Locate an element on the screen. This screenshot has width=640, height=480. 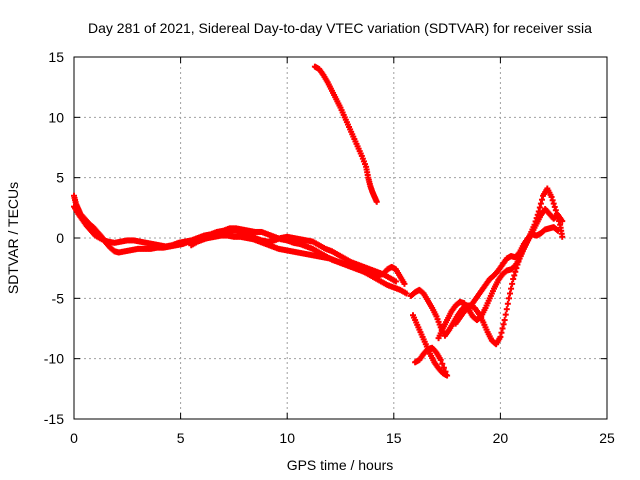
y-tick-label: 5 is located at coordinates (60, 178).